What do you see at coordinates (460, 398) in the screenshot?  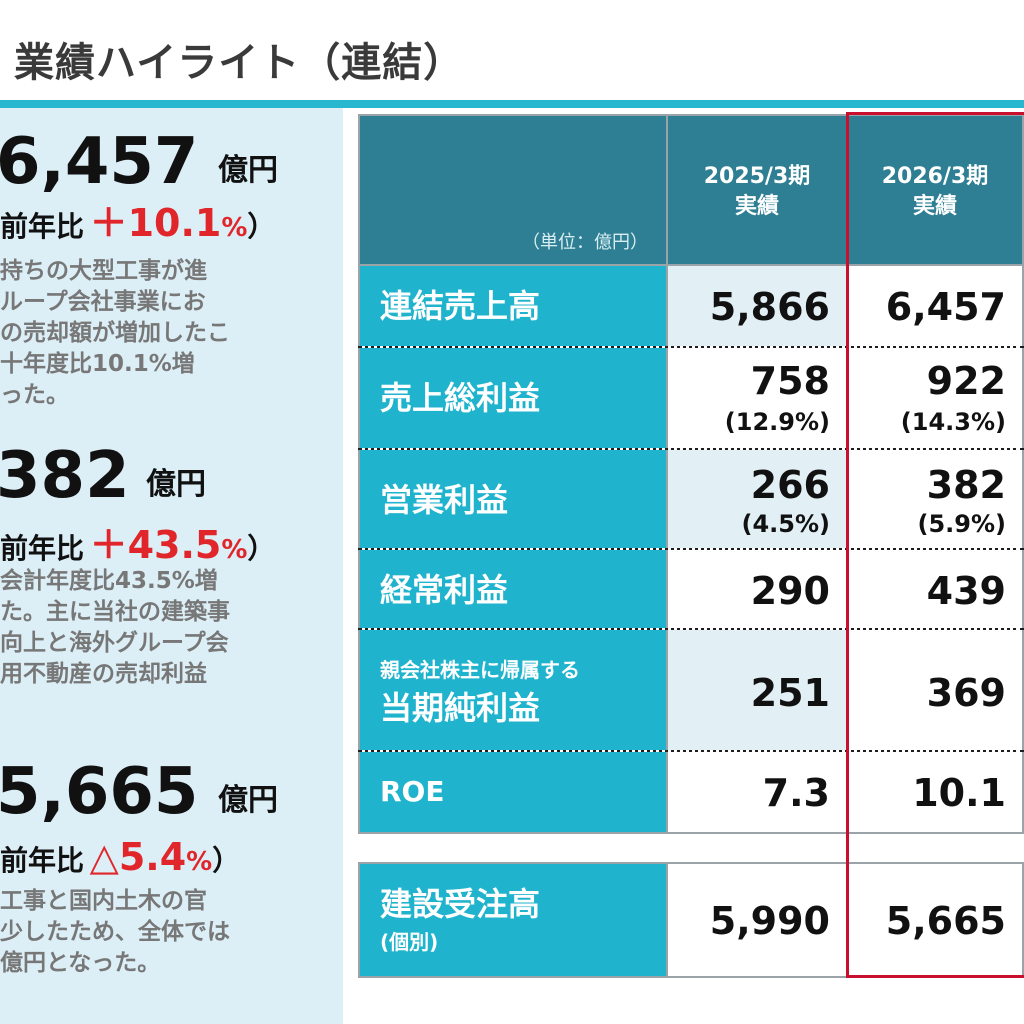 I see `row-label: 売上総利益` at bounding box center [460, 398].